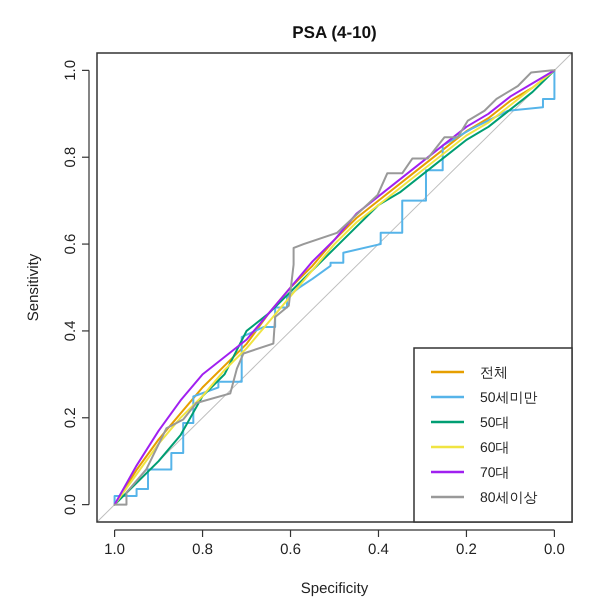 Image resolution: width=606 pixels, height=607 pixels. I want to click on x-tick-label: 0.6, so click(290, 549).